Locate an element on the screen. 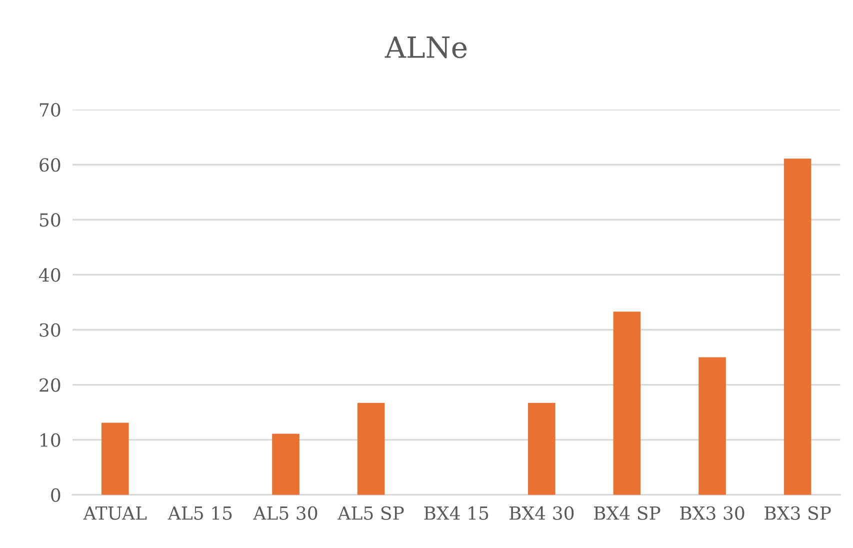  x-tick-label: AL5 15 is located at coordinates (200, 513).